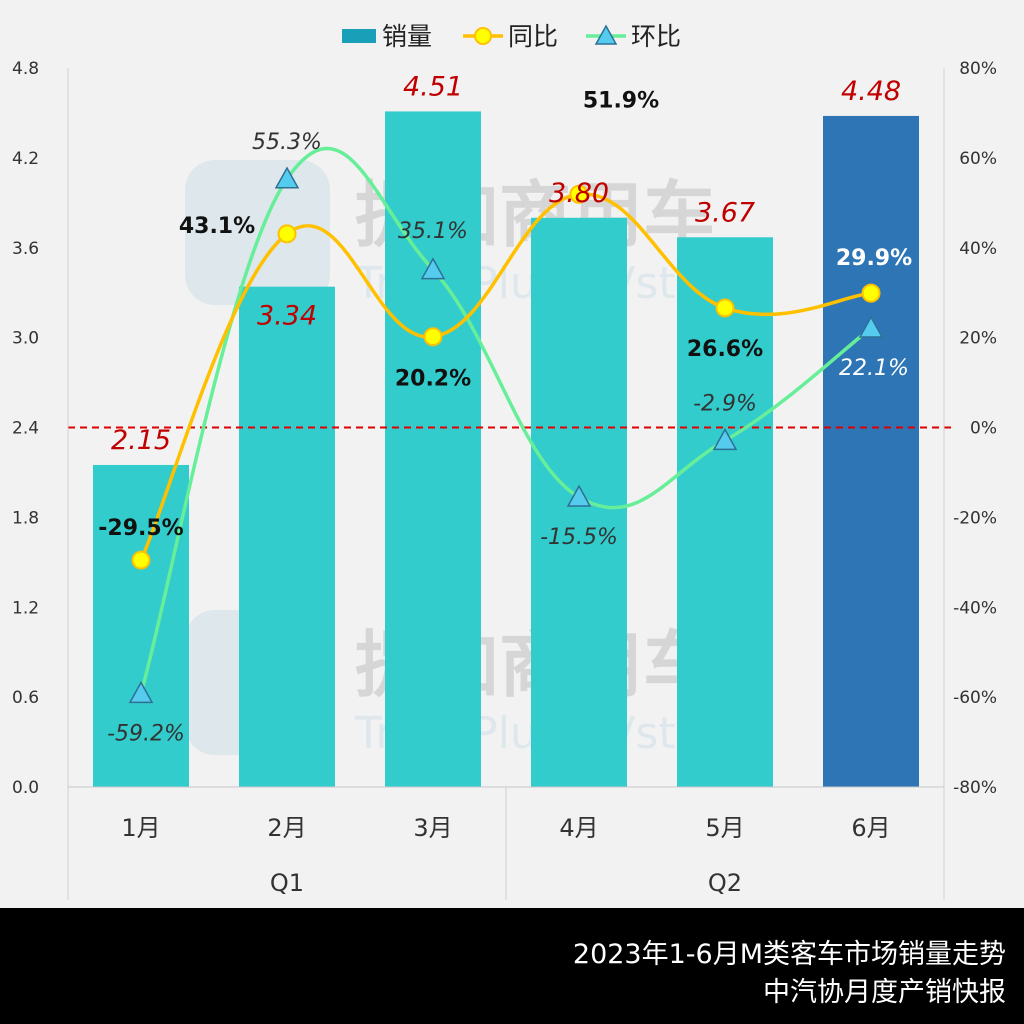 This screenshot has width=1024, height=1024. I want to click on bar-value-label: 3.80, so click(579, 193).